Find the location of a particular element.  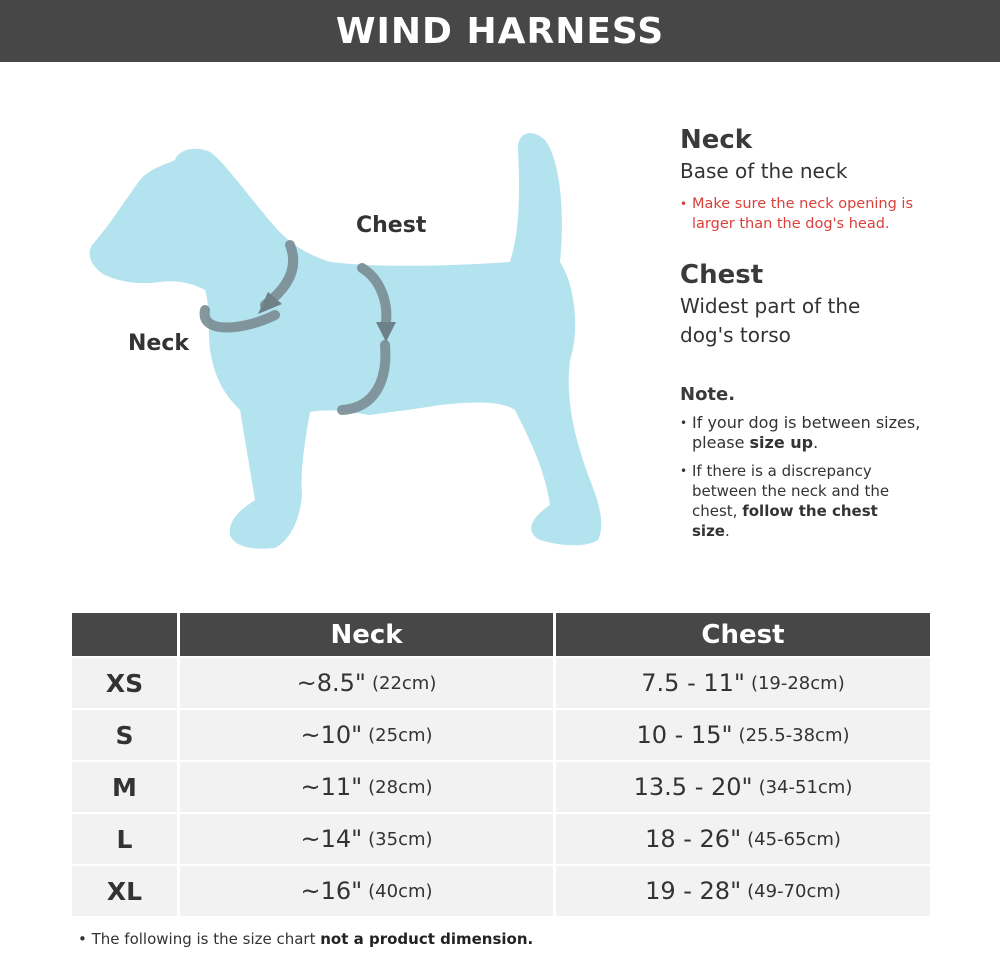

table-header: Neck Chest is located at coordinates (501, 634).